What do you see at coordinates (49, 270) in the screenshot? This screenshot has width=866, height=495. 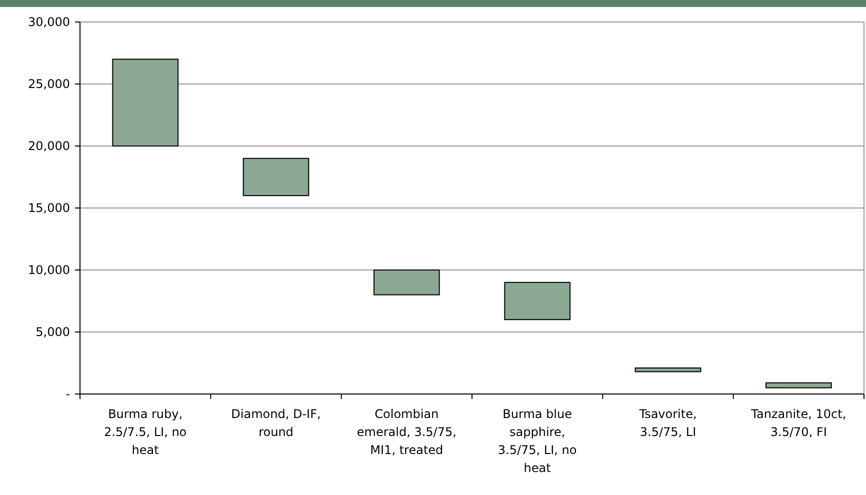 I see `y-tick-label: 10,000` at bounding box center [49, 270].